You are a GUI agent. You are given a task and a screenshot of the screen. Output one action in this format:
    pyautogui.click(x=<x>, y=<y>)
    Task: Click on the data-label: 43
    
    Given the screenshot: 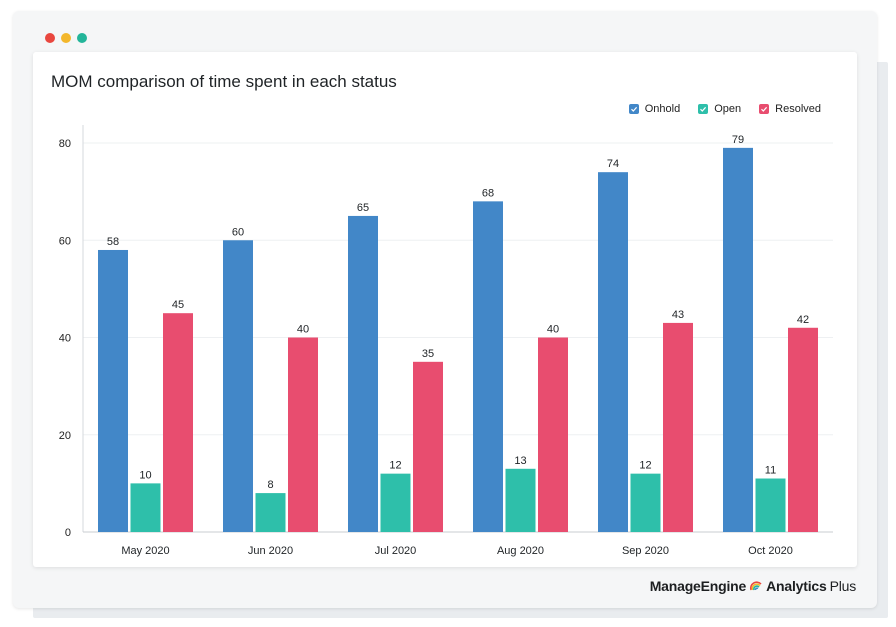 What is the action you would take?
    pyautogui.click(x=678, y=315)
    